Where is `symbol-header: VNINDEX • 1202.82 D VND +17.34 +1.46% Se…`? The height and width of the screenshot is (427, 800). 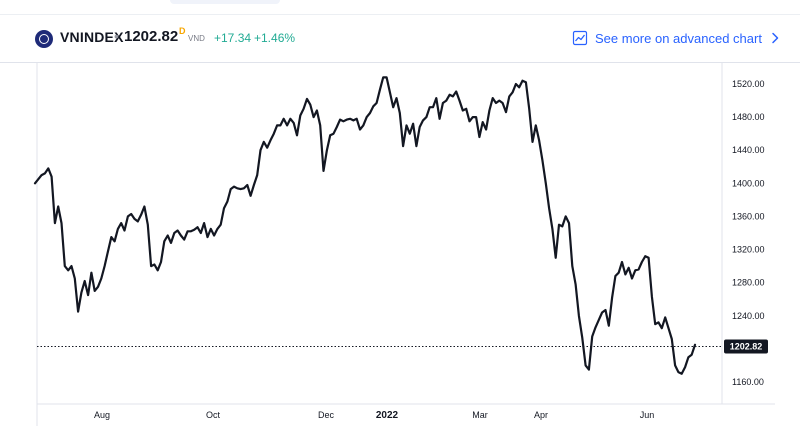
symbol-header: VNINDEX • 1202.82 D VND +17.34 +1.46% Se… is located at coordinates (400, 38).